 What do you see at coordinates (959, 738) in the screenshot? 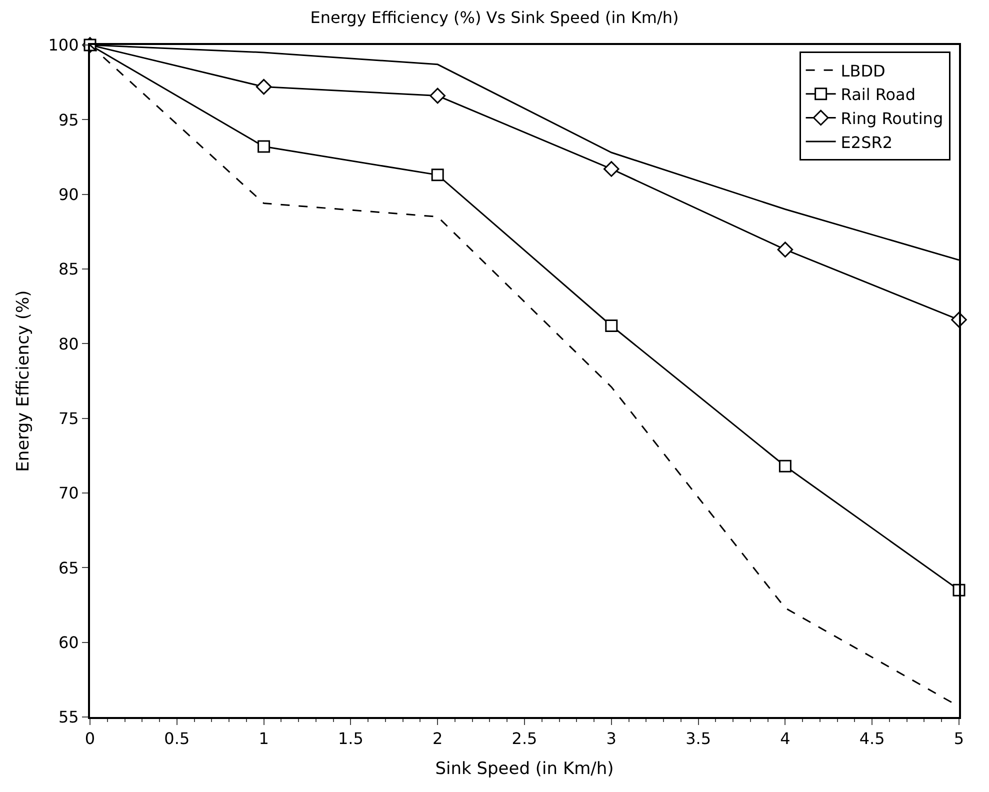
I see `x-tick-label: 5` at bounding box center [959, 738].